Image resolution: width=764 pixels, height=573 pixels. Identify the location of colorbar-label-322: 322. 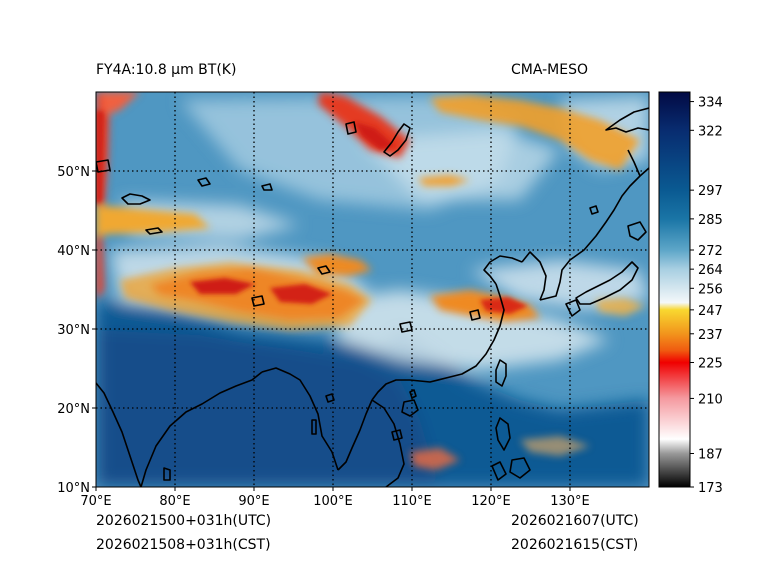
(710, 131).